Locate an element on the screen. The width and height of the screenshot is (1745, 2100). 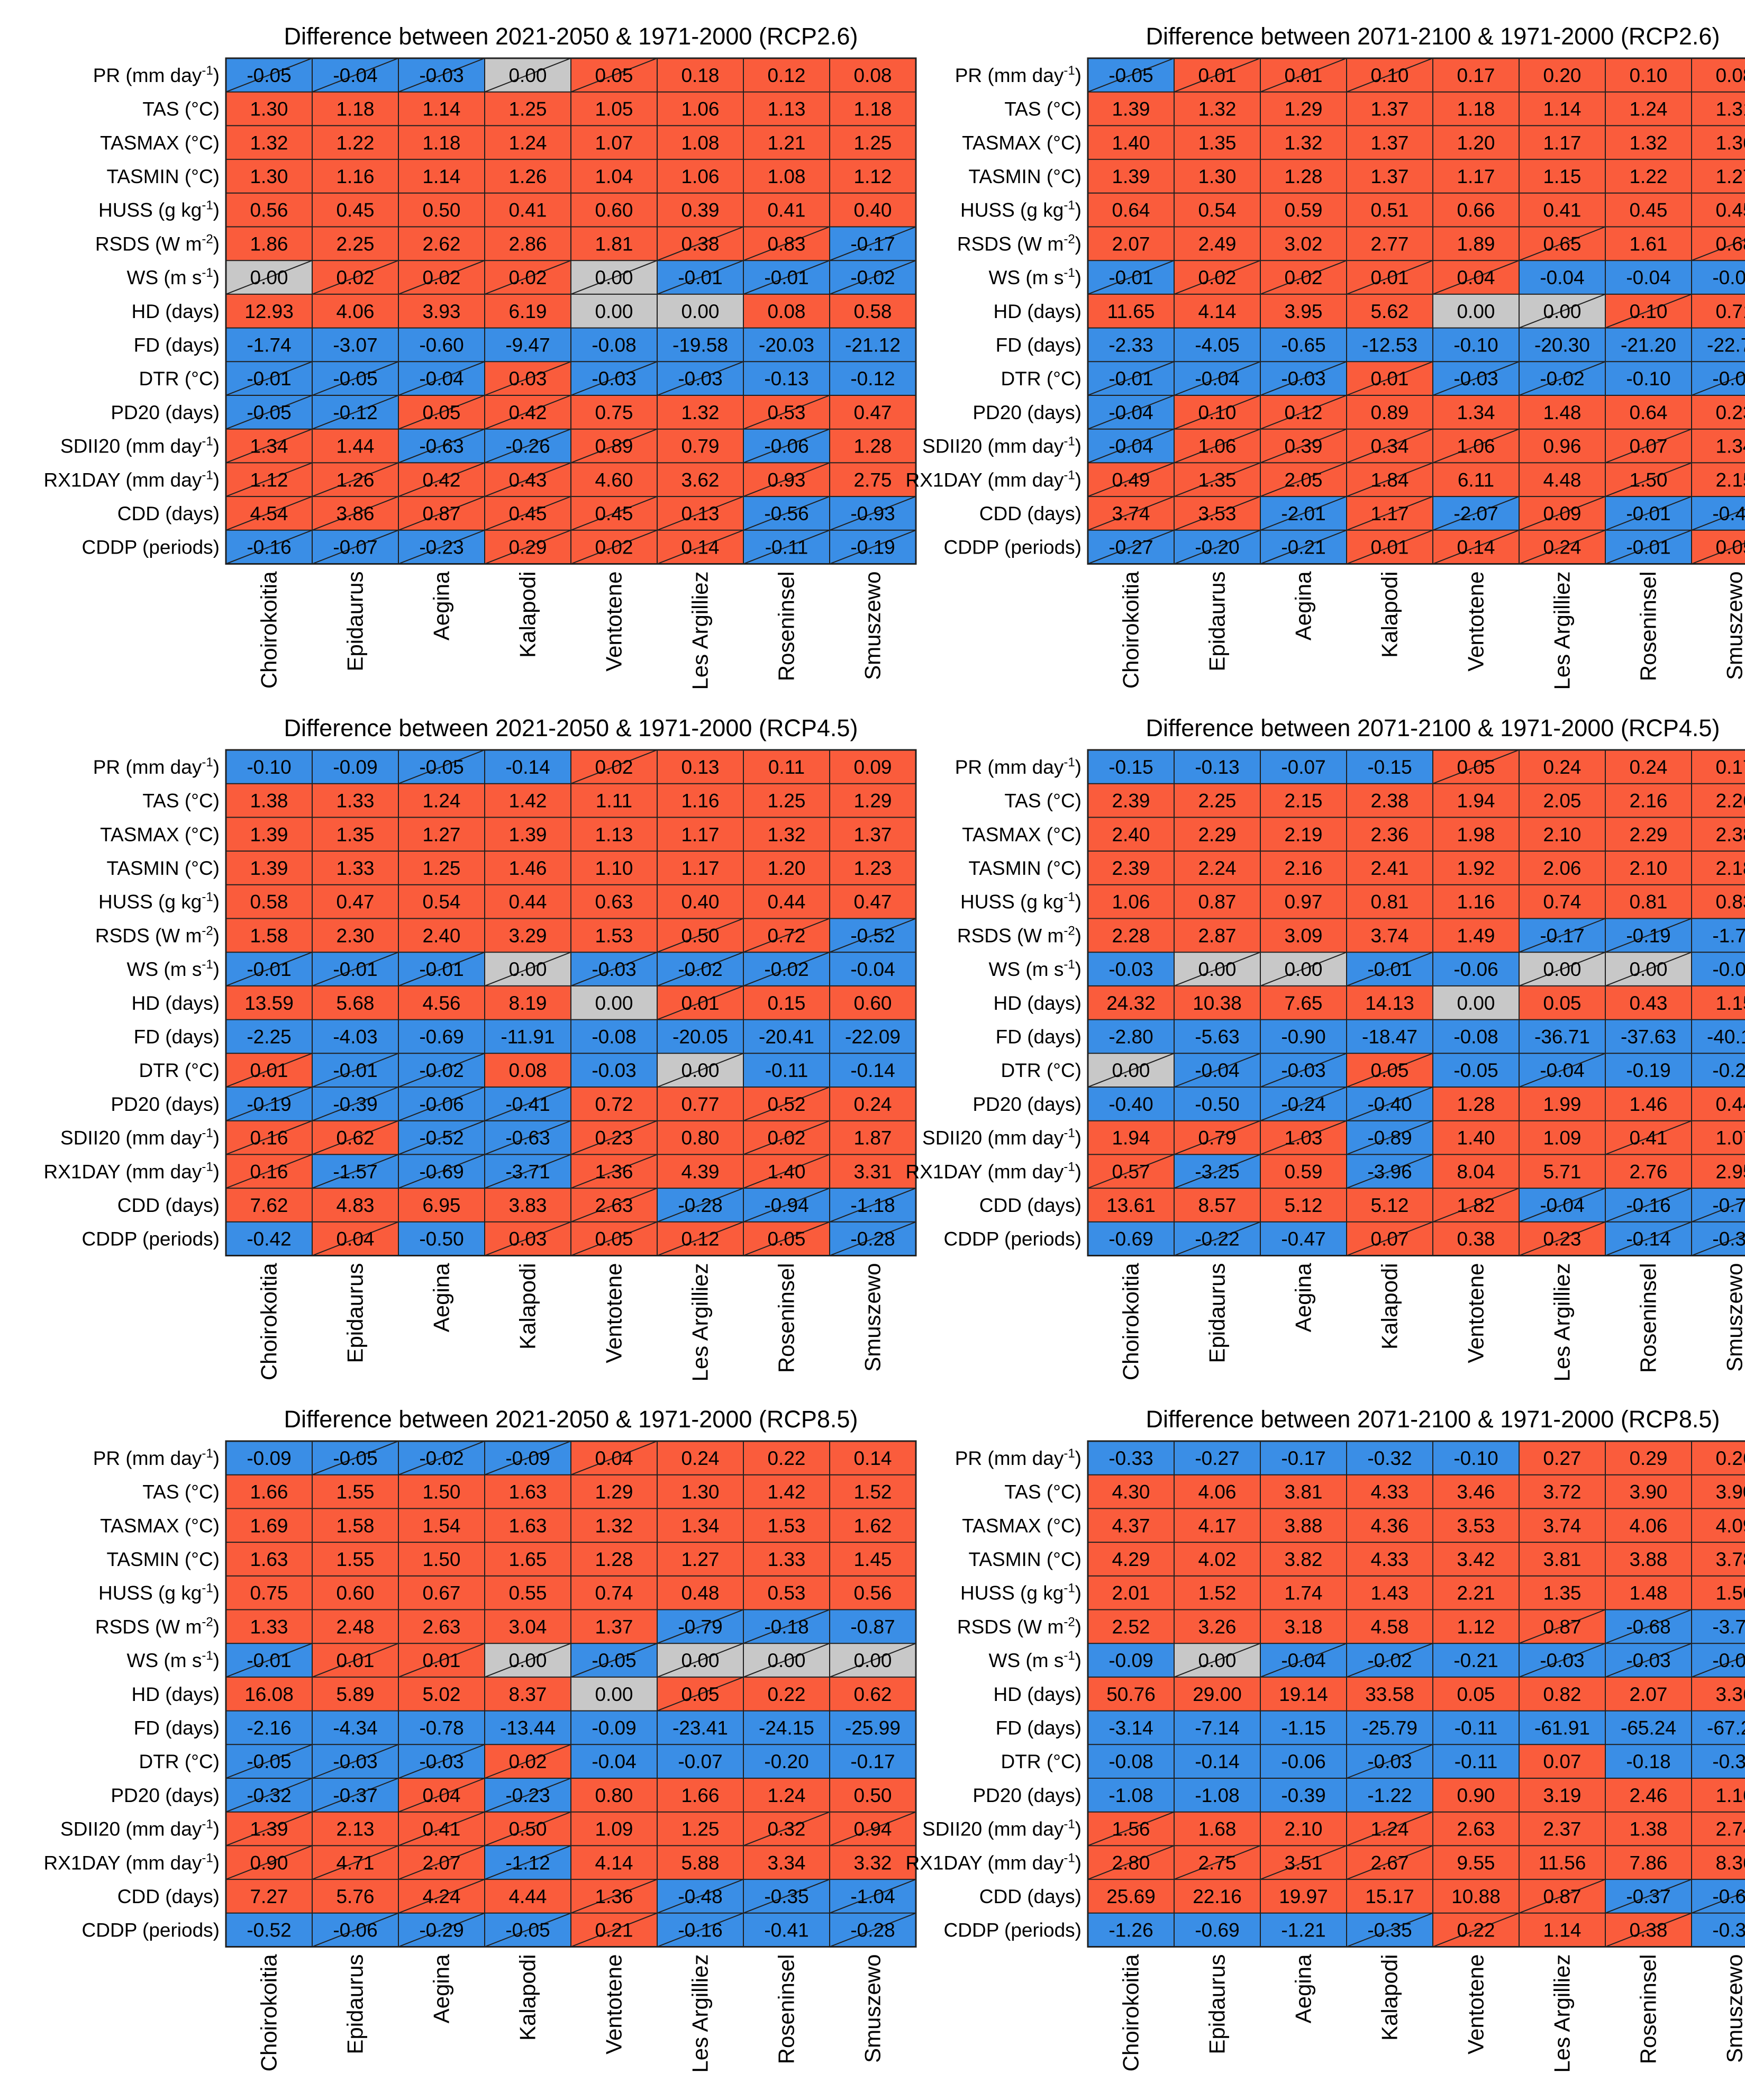
cell-value: 1.04 is located at coordinates (614, 176).